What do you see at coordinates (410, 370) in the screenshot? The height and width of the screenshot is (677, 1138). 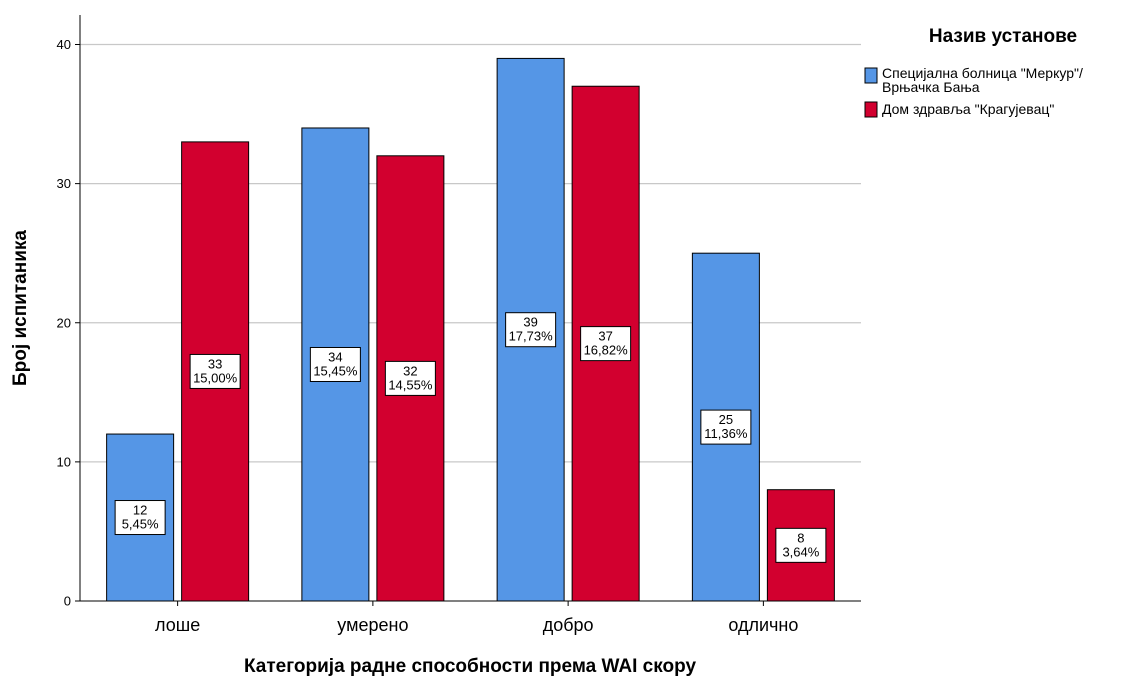 I see `data-label-count: 32` at bounding box center [410, 370].